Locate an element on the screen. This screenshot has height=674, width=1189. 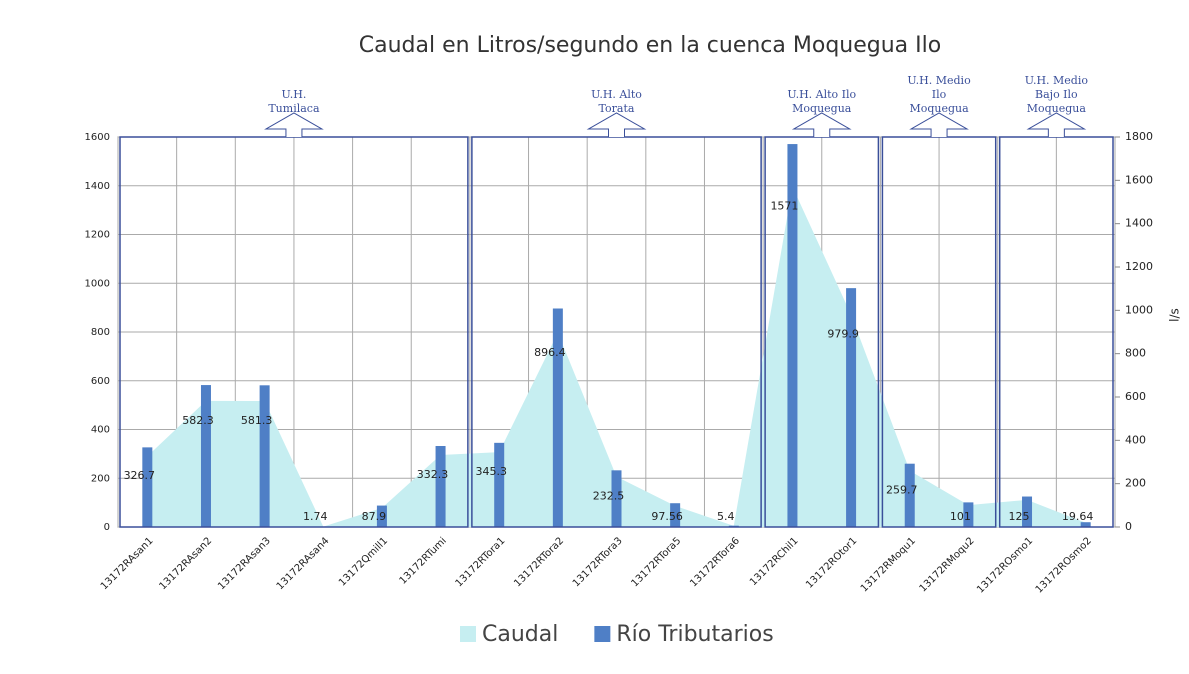
y2-tick-label: 1400 is located at coordinates (1139, 223).